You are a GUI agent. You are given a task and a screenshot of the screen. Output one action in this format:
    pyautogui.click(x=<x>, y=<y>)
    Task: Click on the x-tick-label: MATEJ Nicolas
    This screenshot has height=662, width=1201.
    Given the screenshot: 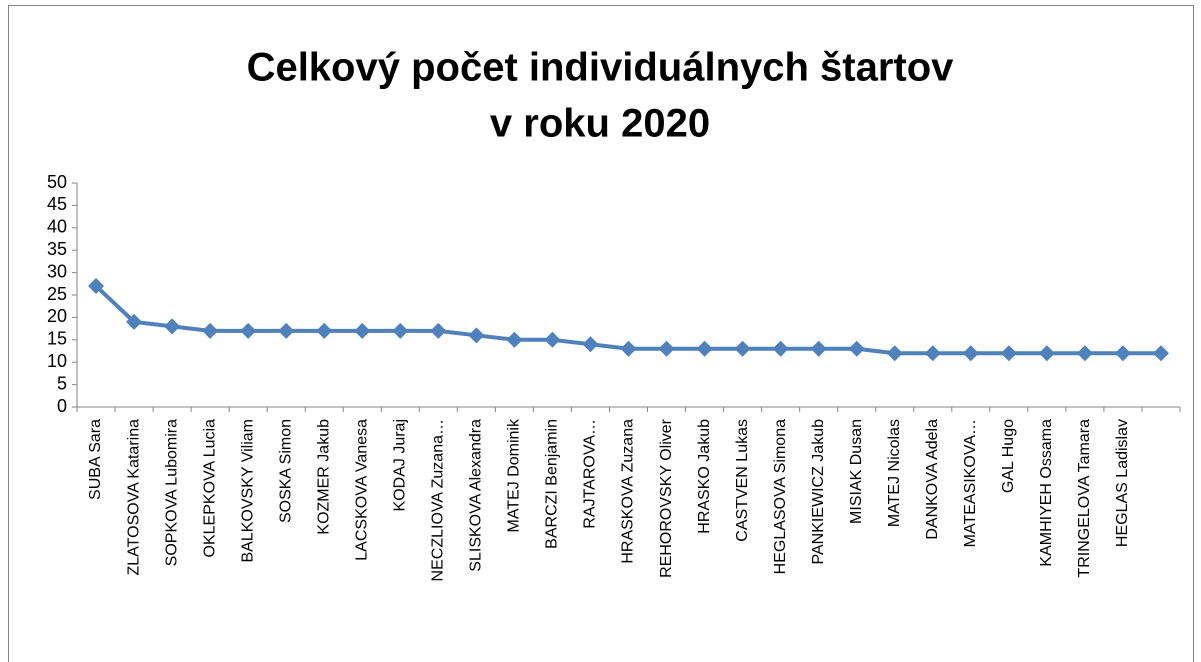 What is the action you would take?
    pyautogui.click(x=894, y=473)
    